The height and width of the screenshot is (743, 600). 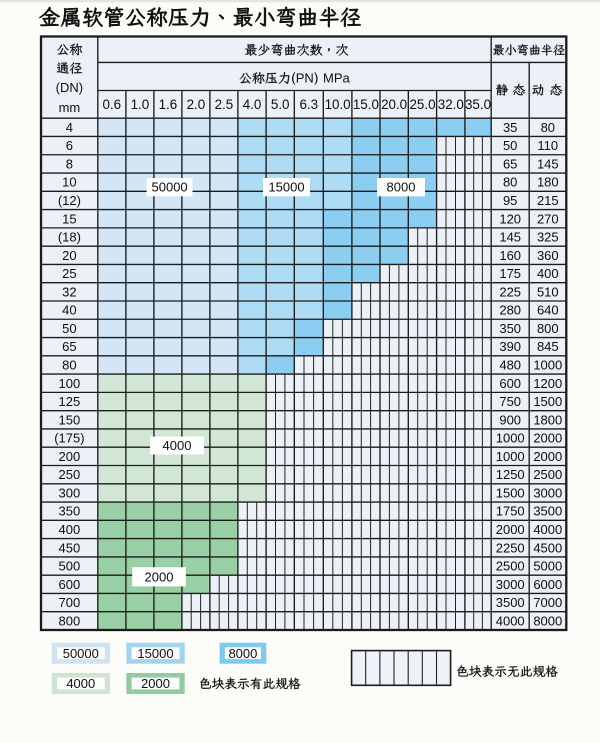 I want to click on svg-text: 4500, so click(x=547, y=547).